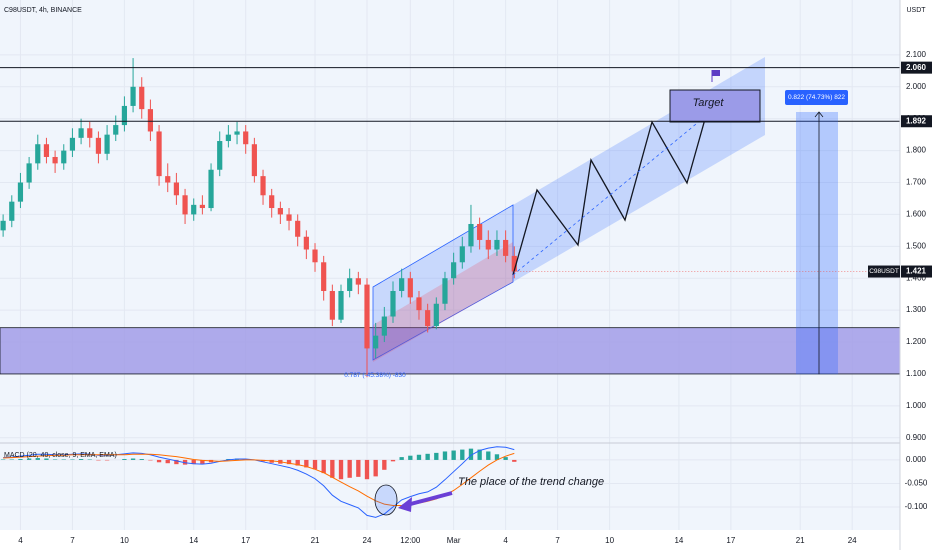 Image resolution: width=932 pixels, height=550 pixels. I want to click on trend-circle, so click(386, 500).